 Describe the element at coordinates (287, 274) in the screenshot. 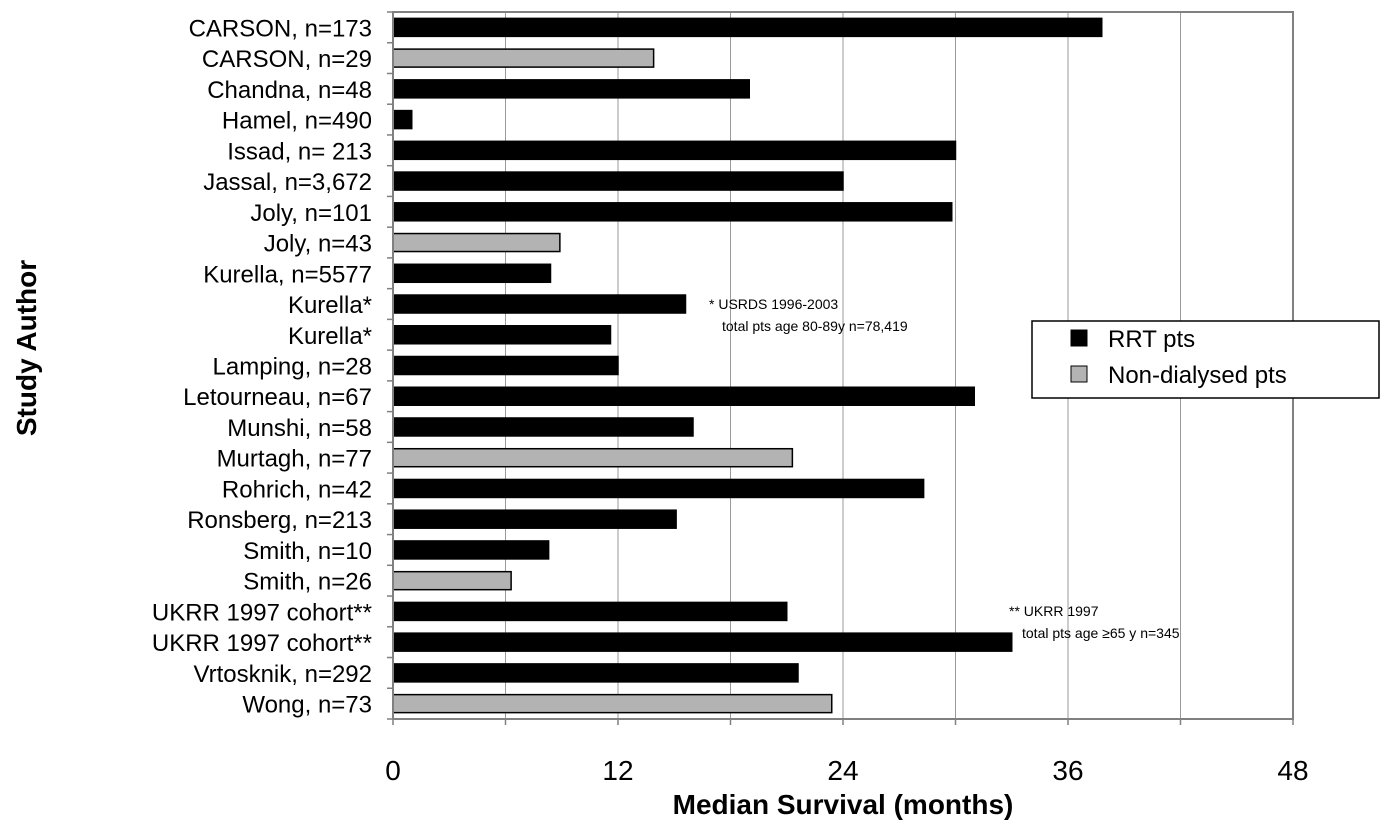

I see `category-label: Kurella, n=5577` at that location.